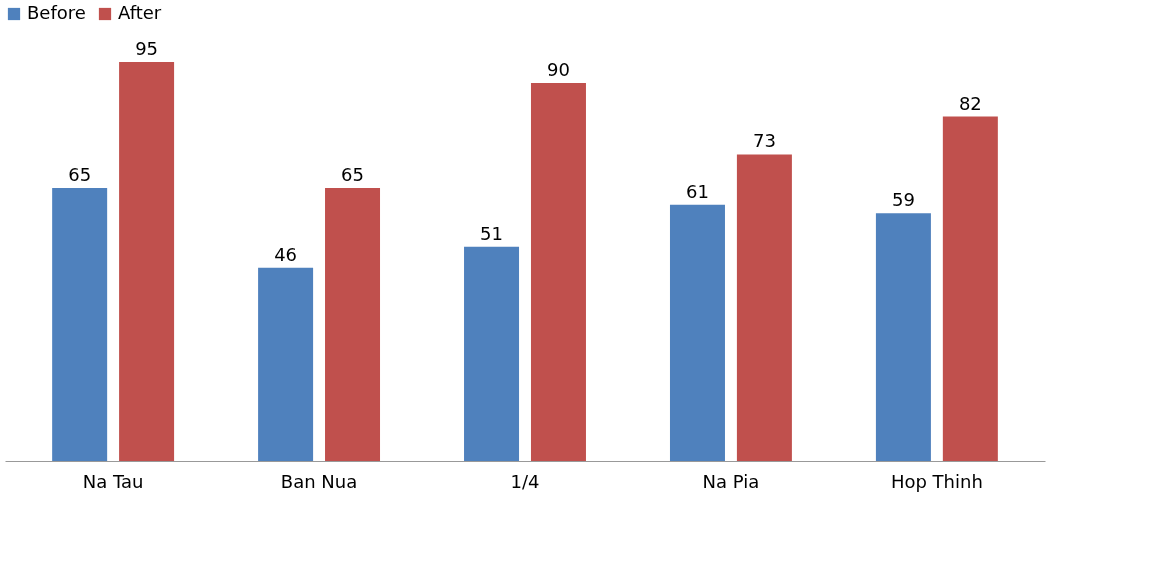  Describe the element at coordinates (56, 12) in the screenshot. I see `legend-label: Before` at that location.